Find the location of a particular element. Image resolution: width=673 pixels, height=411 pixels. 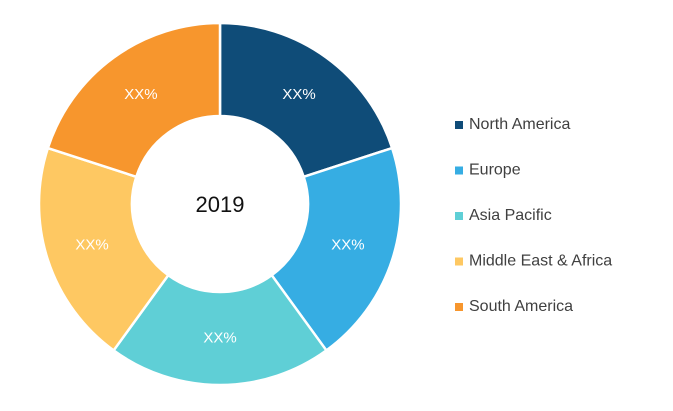

legend-label: Asia Pacific is located at coordinates (510, 215).